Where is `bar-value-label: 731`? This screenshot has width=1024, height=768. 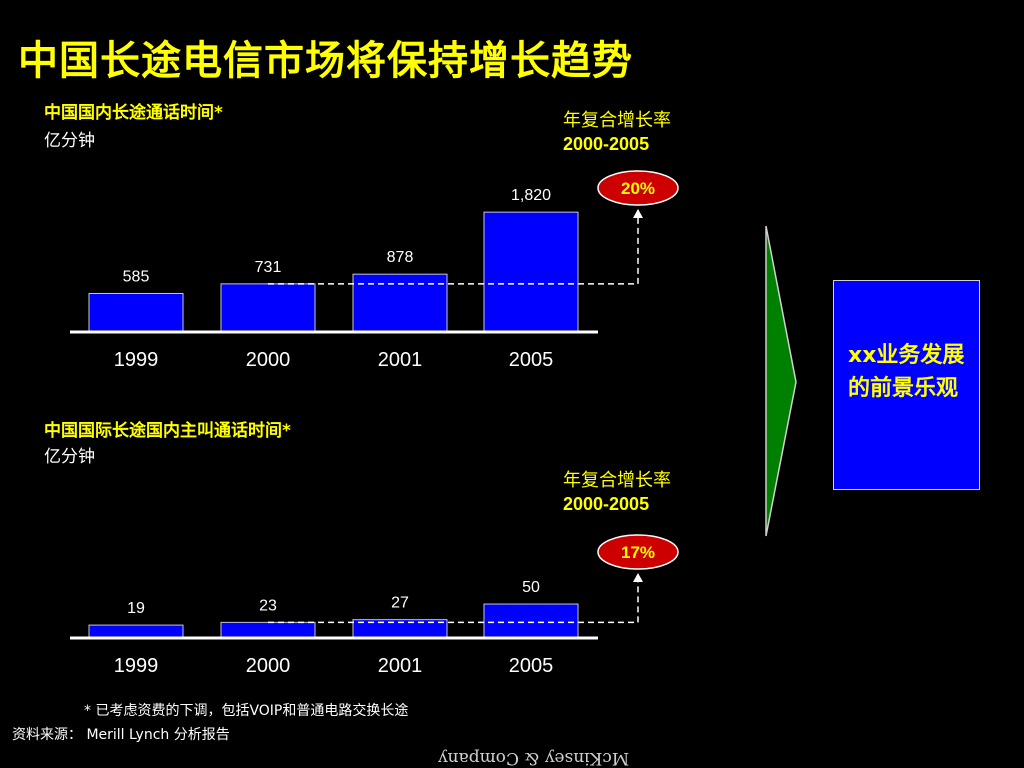 bar-value-label: 731 is located at coordinates (268, 267).